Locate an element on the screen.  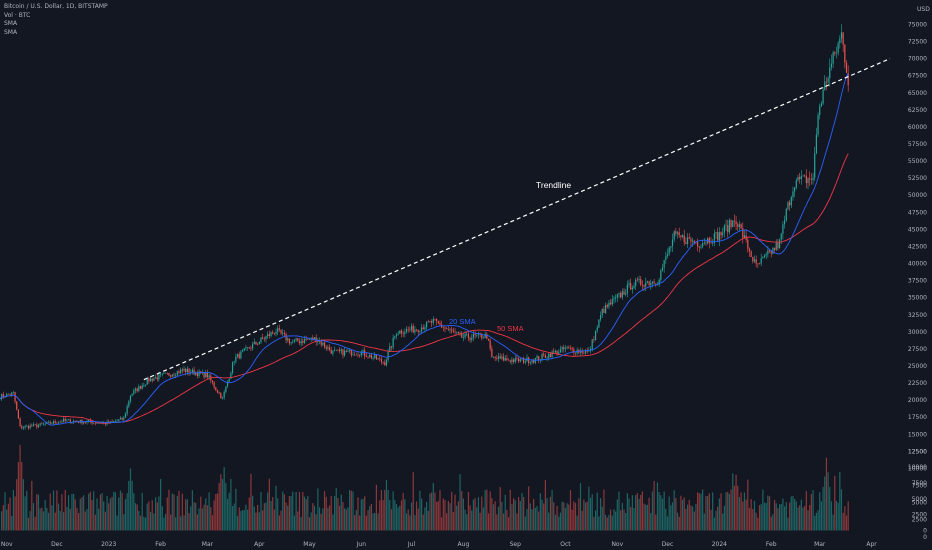
sma-indicator-label: SMA is located at coordinates (11, 23).